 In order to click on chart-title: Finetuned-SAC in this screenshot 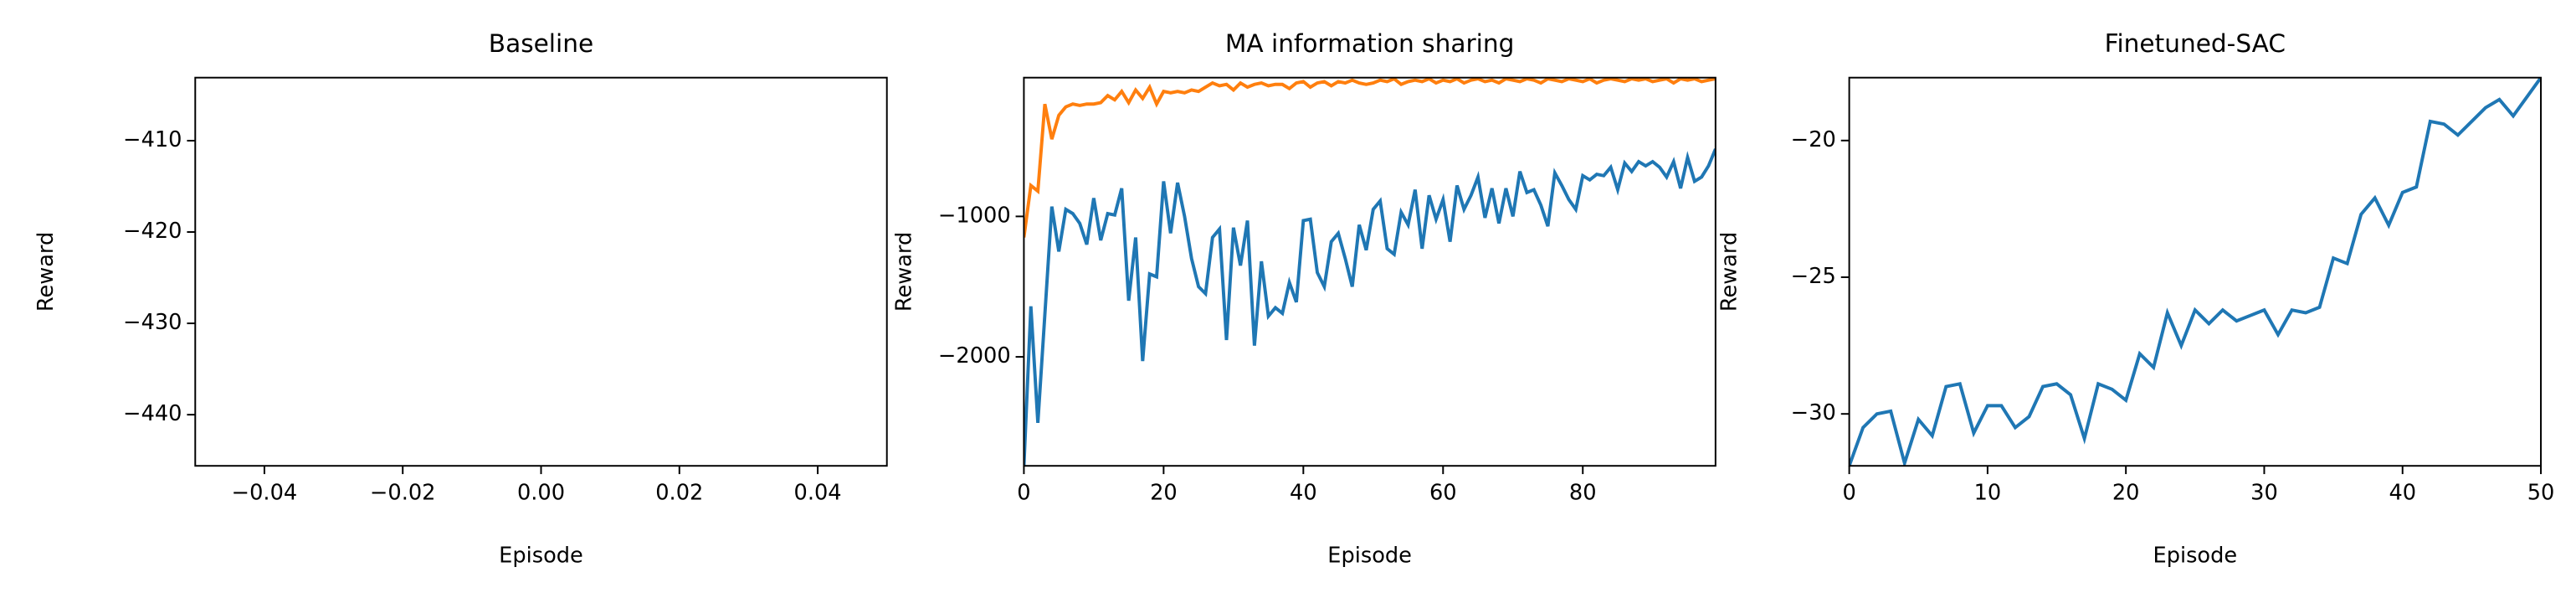, I will do `click(2195, 44)`.